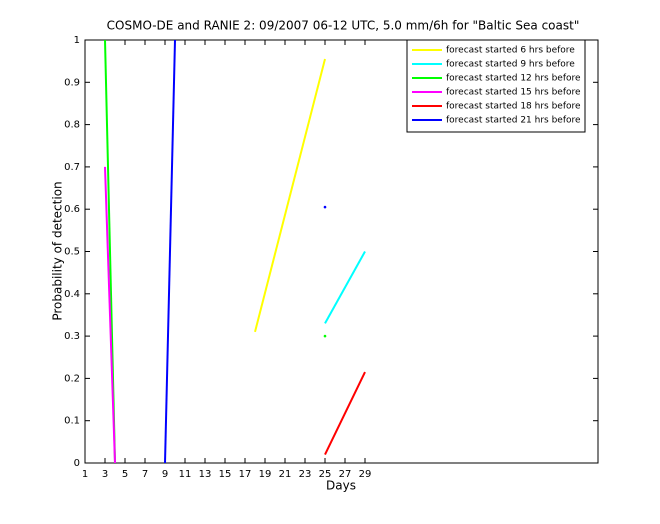 This screenshot has height=524, width=660. I want to click on x-tick-label: 17, so click(245, 474).